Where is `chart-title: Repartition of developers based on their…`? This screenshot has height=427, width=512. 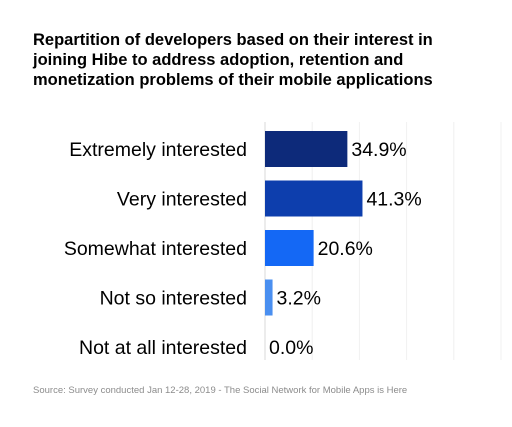 chart-title: Repartition of developers based on their… is located at coordinates (233, 60).